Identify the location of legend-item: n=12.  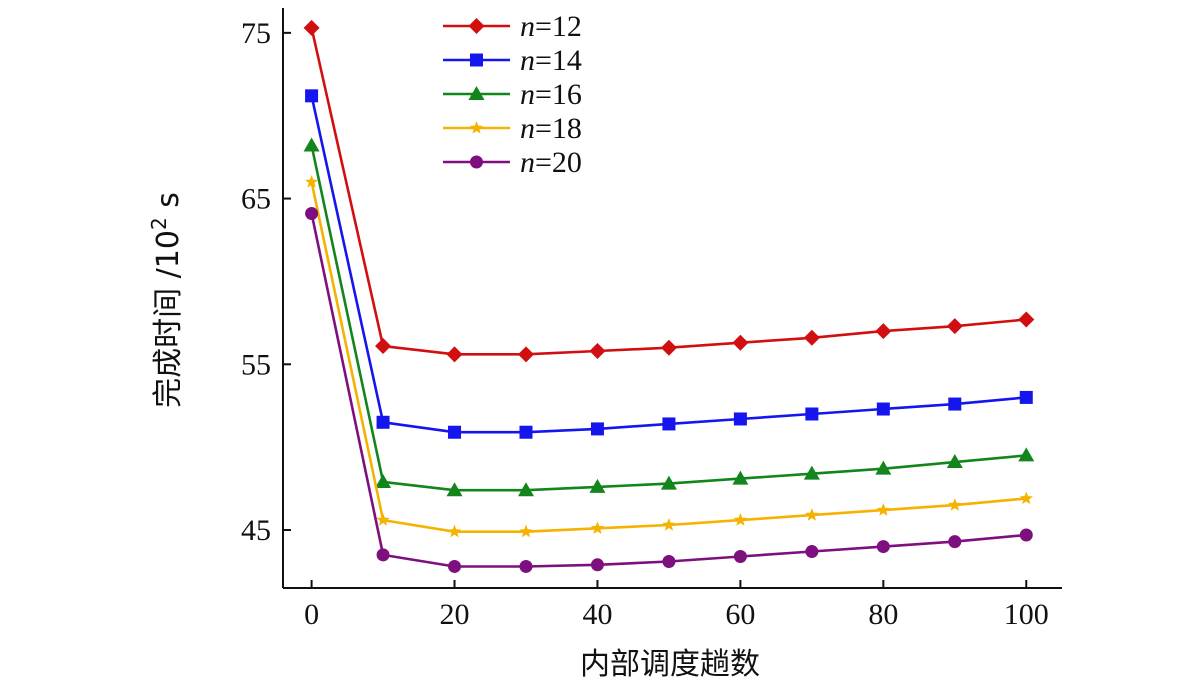
(512, 26).